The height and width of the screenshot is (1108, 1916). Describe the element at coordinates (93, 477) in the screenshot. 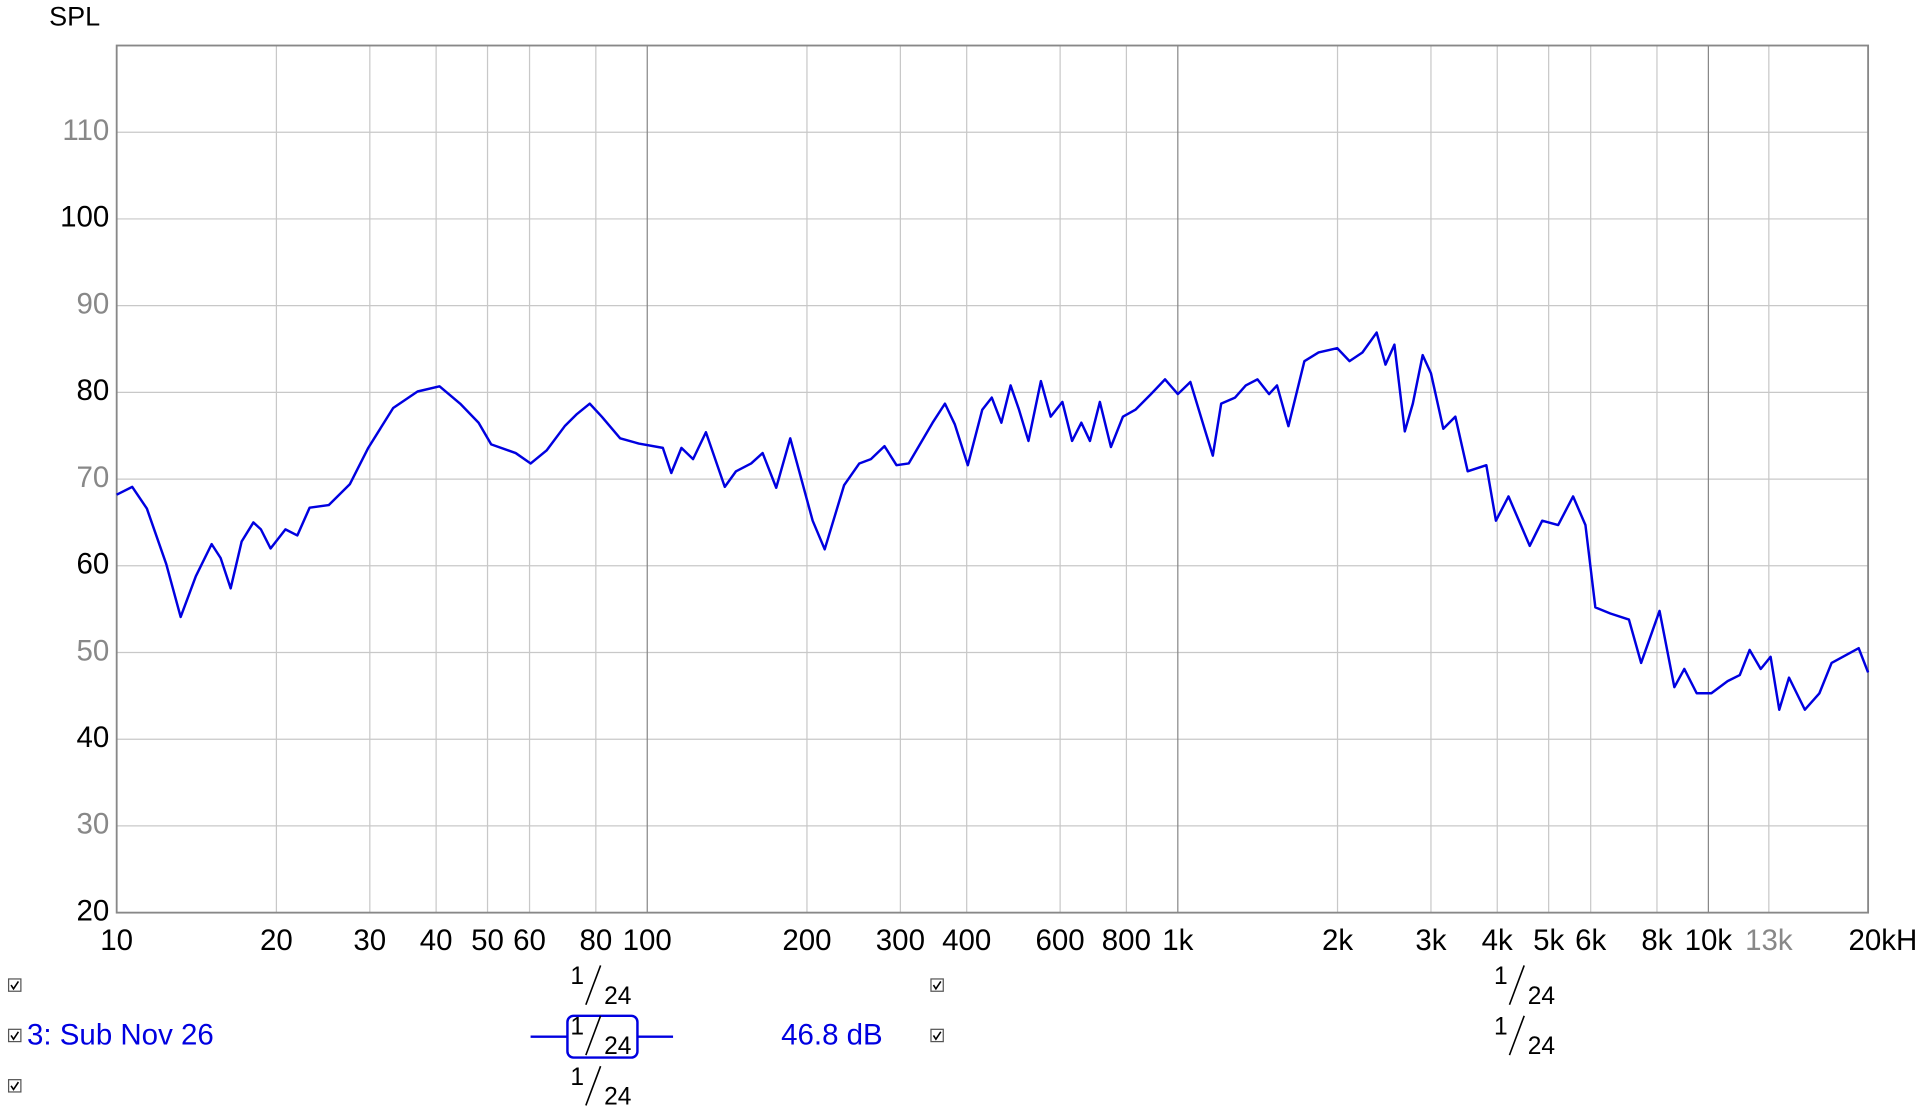

I see `y-tick-label: 70` at that location.